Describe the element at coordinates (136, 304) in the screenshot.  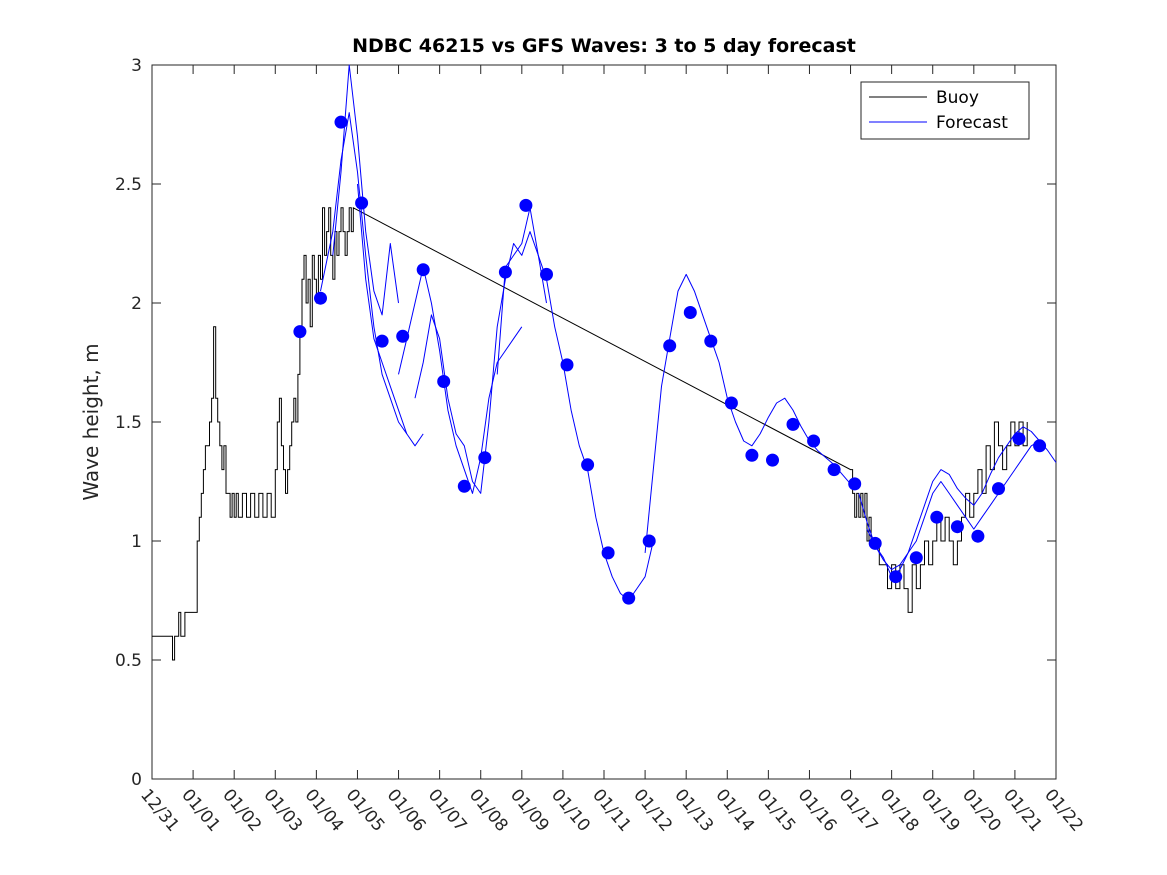
I see `y-tick-label: 2` at that location.